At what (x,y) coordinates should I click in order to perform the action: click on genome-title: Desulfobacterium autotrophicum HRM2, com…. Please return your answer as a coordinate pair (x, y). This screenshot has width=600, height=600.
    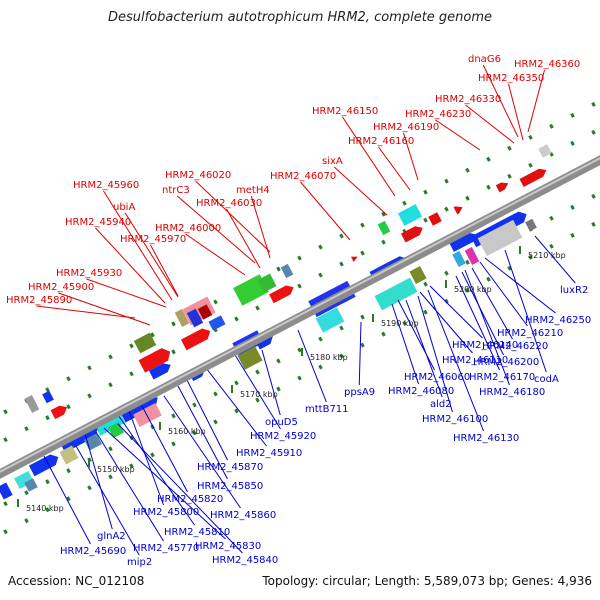
    Looking at the image, I should click on (300, 17).